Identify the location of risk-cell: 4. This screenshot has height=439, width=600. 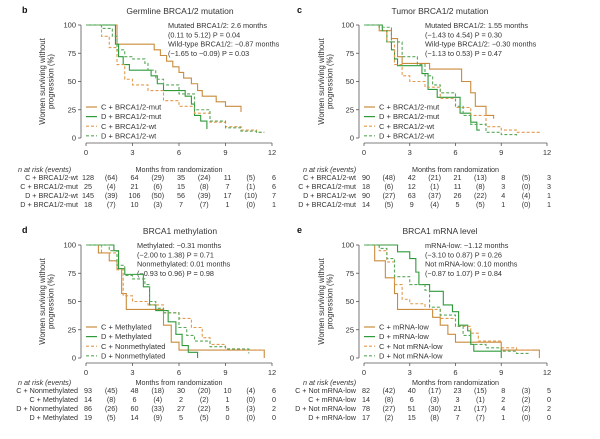
(503, 408).